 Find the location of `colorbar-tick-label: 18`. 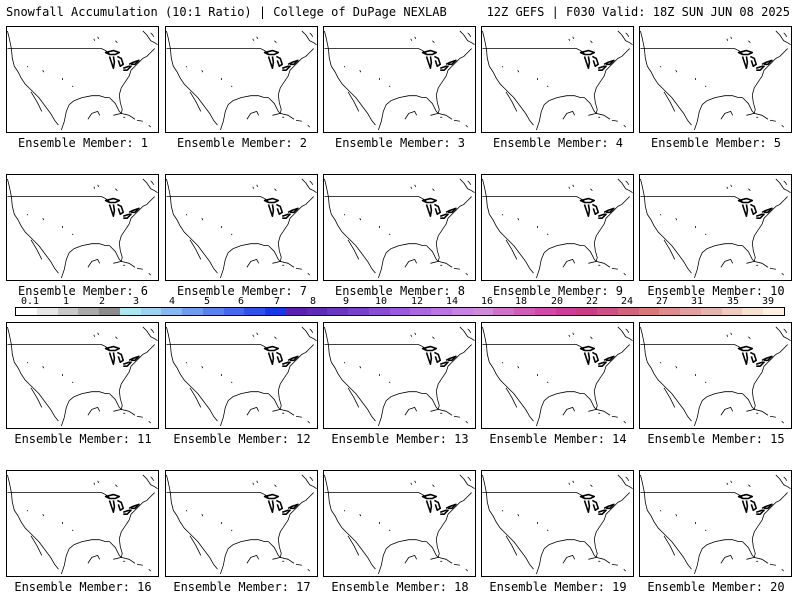

colorbar-tick-label: 18 is located at coordinates (521, 301).